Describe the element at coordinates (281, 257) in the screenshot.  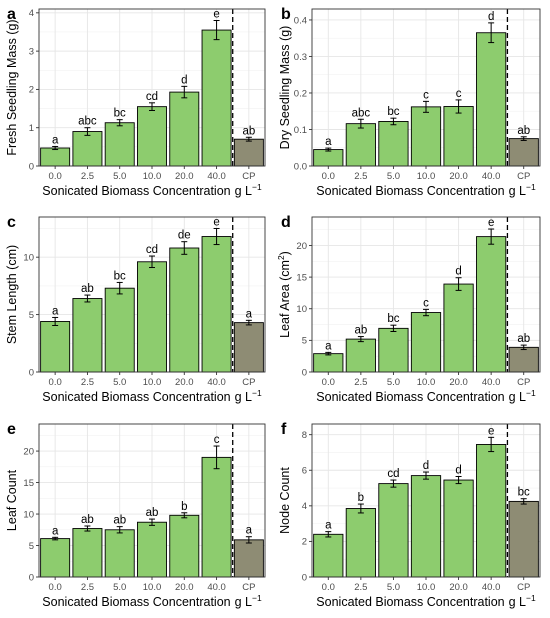
I see `y-axis-title-exponent: 2` at that location.